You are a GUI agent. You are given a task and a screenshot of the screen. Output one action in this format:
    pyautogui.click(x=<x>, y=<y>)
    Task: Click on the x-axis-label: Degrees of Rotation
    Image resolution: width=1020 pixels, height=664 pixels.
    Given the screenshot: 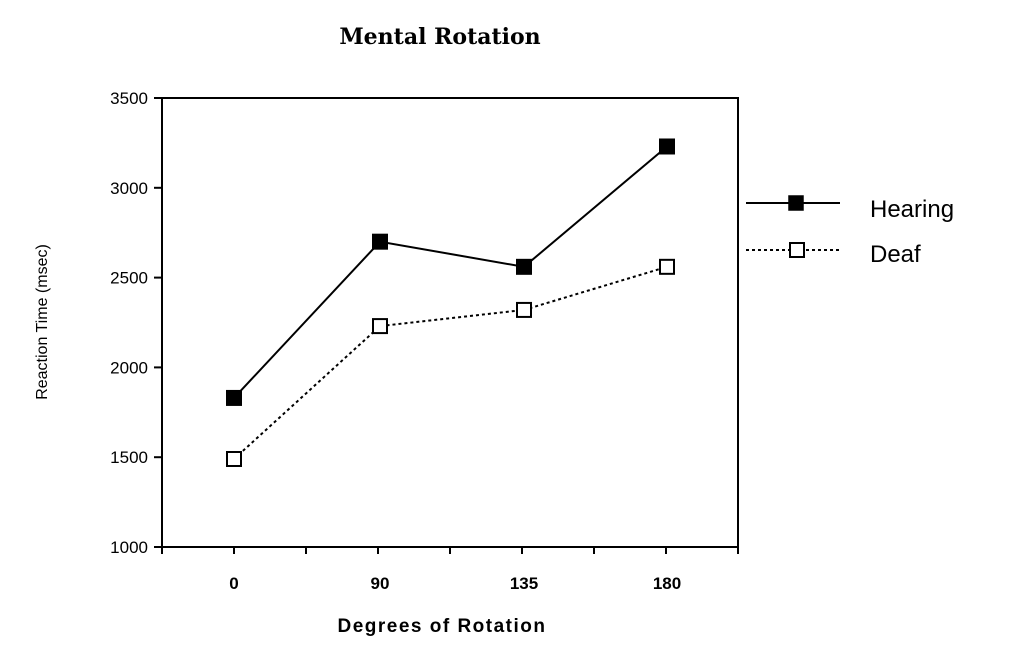 What is the action you would take?
    pyautogui.click(x=441, y=626)
    